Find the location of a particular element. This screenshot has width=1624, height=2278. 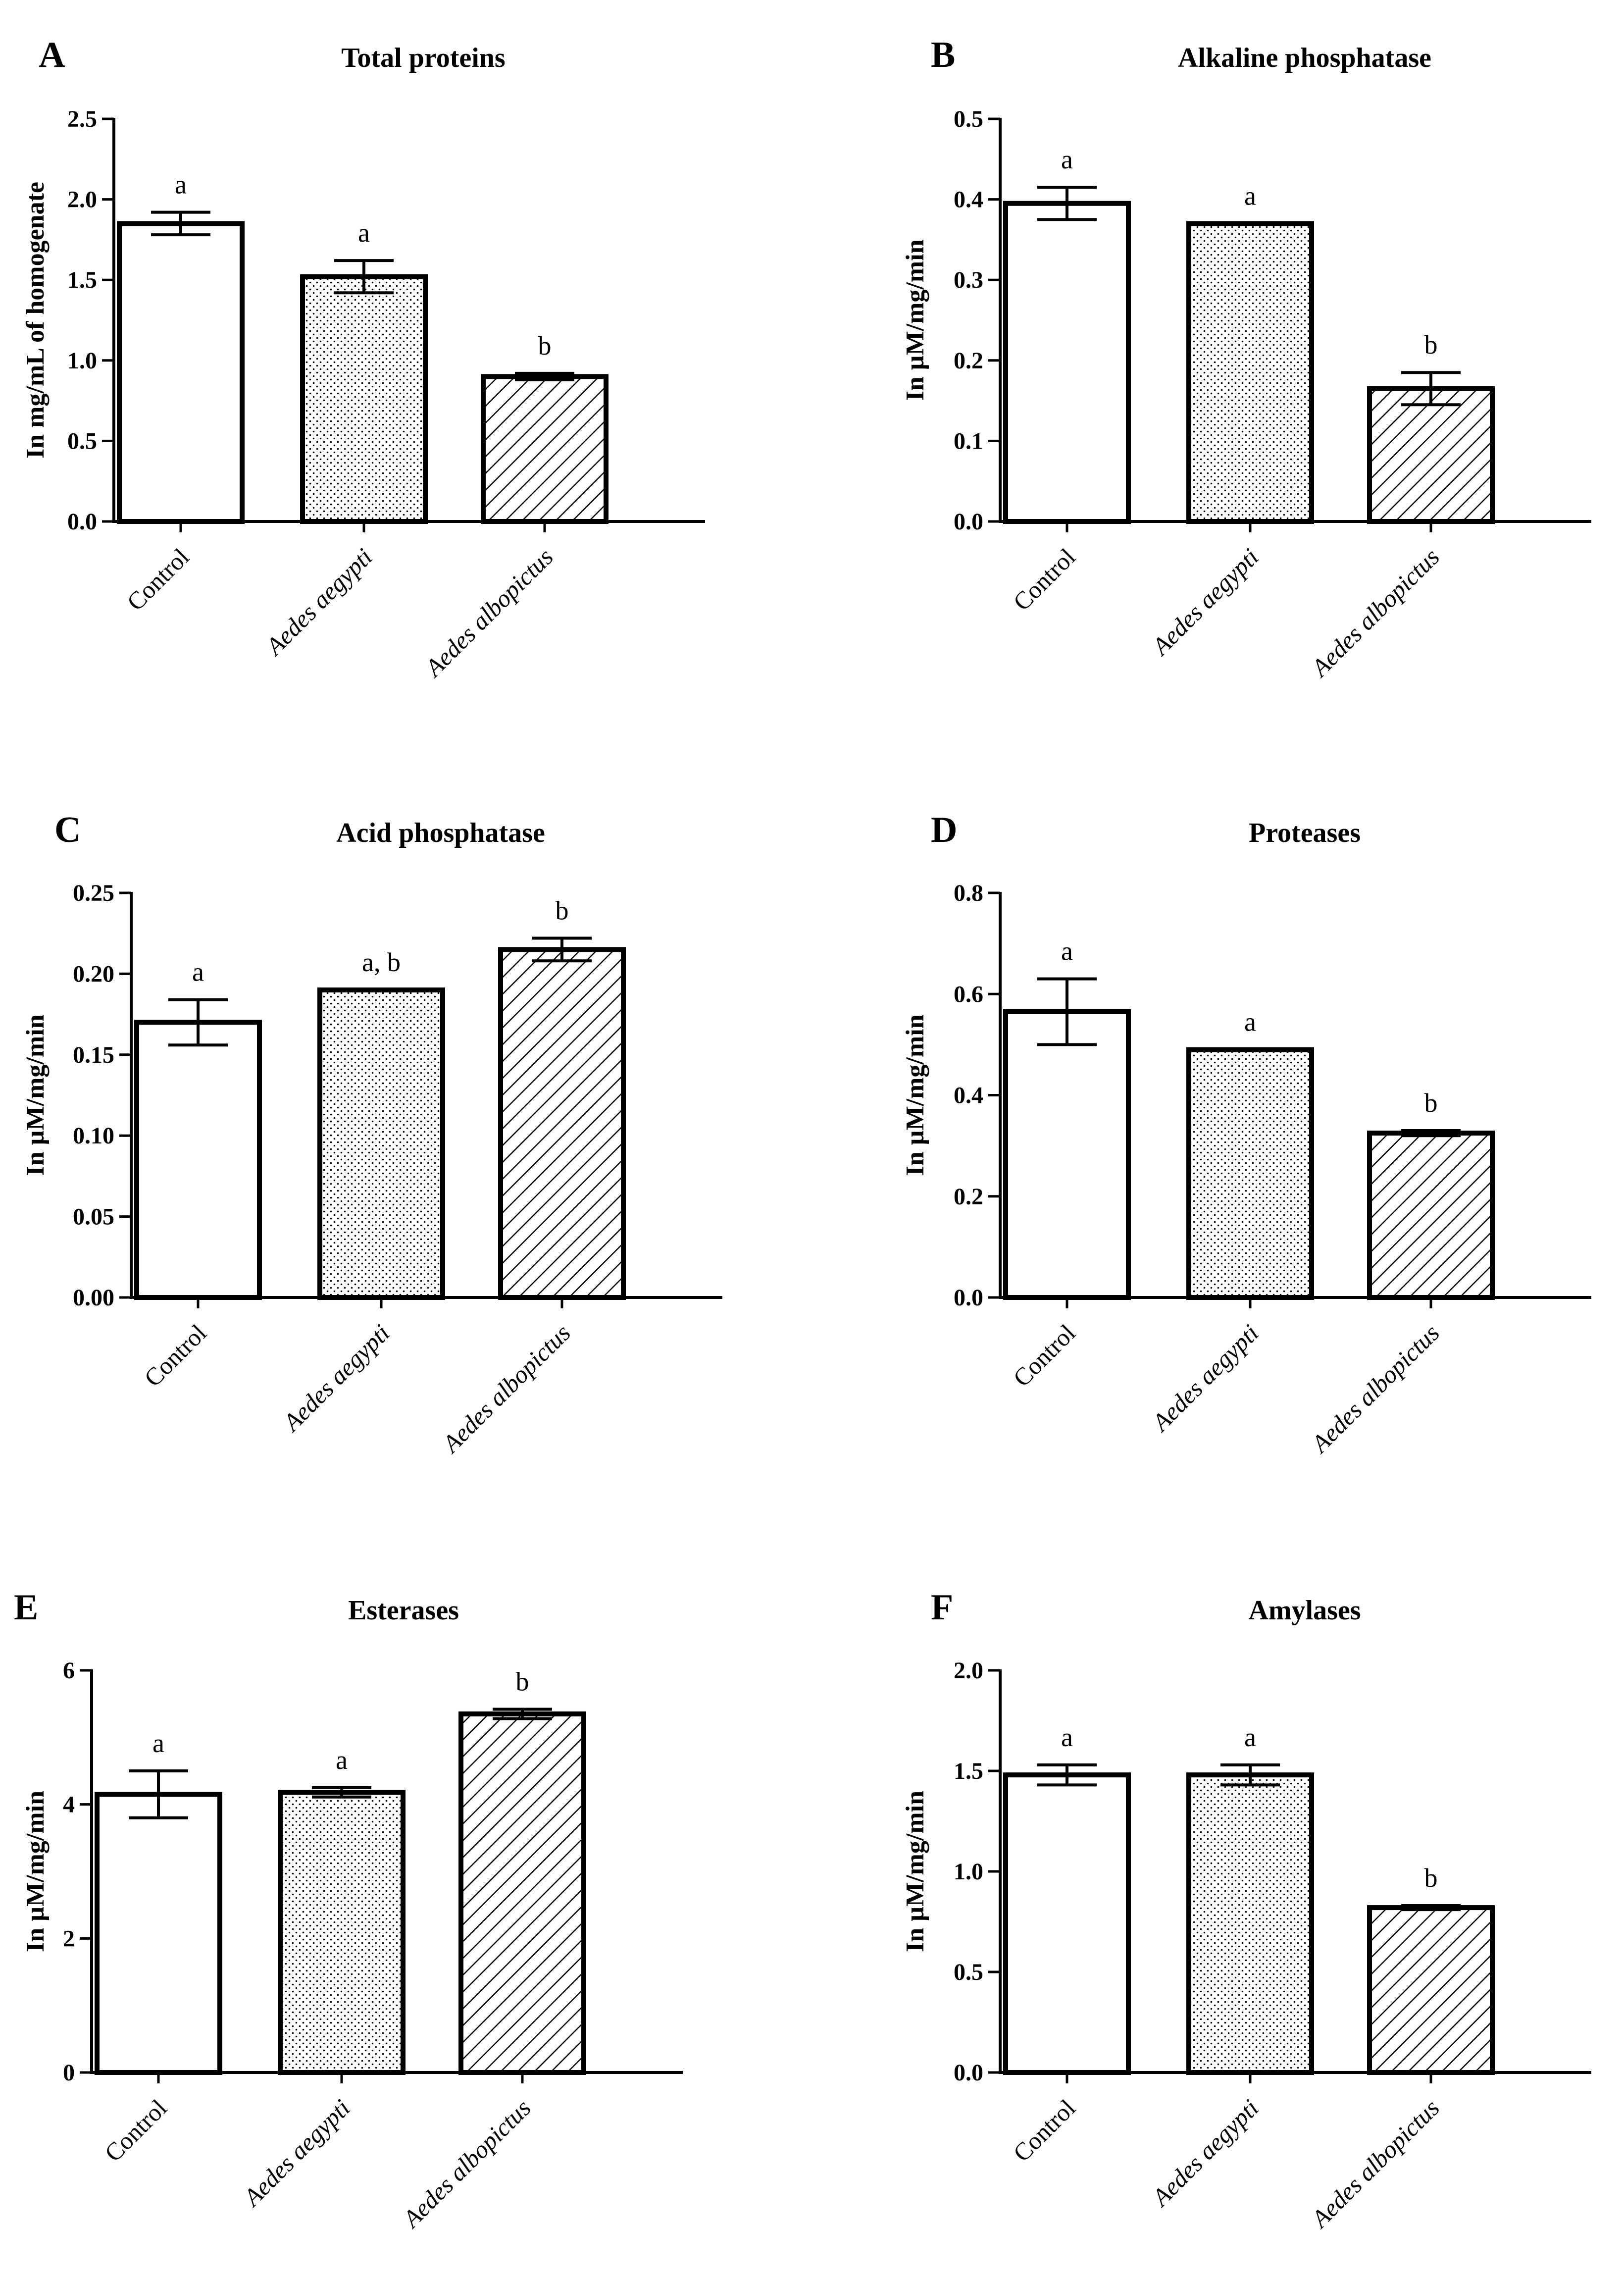

y-tick-label: 2 is located at coordinates (69, 1938).